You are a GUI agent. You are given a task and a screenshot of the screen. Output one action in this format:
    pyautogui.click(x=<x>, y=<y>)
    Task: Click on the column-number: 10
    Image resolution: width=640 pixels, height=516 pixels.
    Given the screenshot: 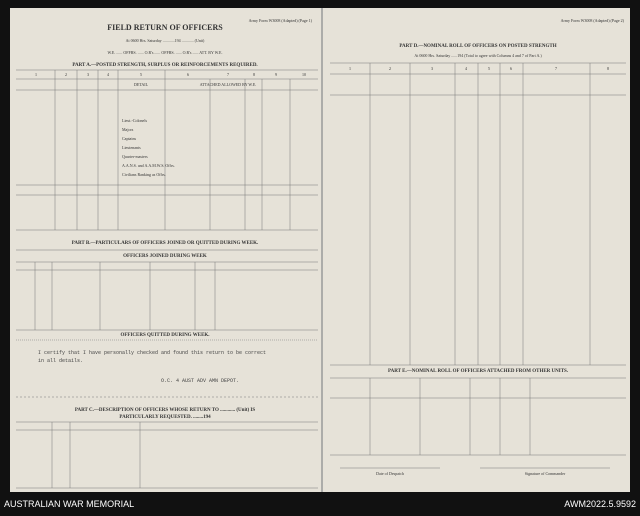 What is the action you would take?
    pyautogui.click(x=304, y=74)
    